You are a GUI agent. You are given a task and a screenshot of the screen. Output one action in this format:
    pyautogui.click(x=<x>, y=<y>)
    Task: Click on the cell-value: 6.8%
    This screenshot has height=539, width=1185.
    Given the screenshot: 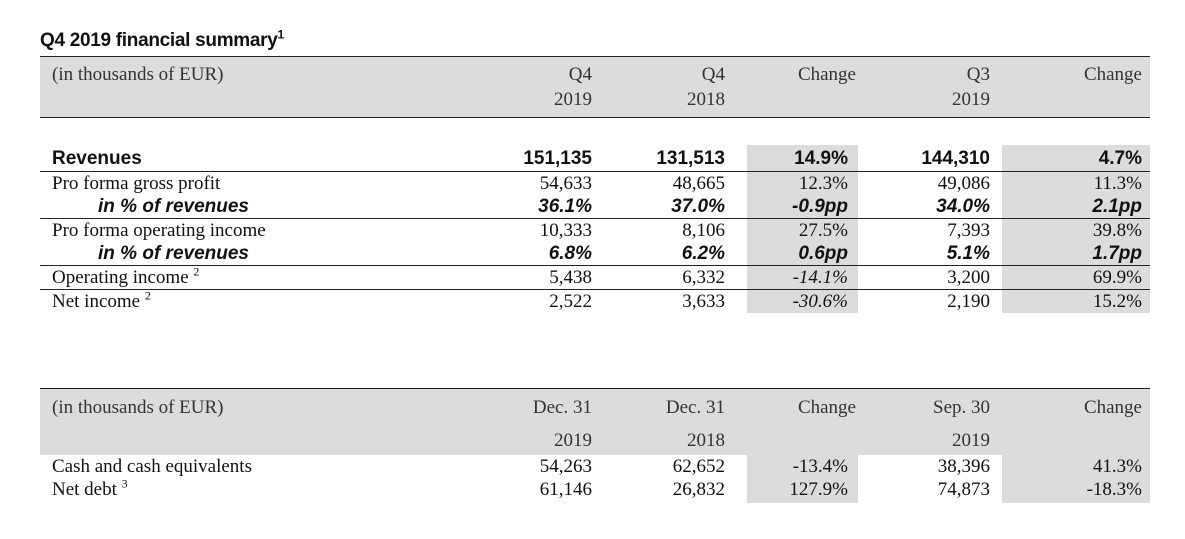 What is the action you would take?
    pyautogui.click(x=570, y=253)
    